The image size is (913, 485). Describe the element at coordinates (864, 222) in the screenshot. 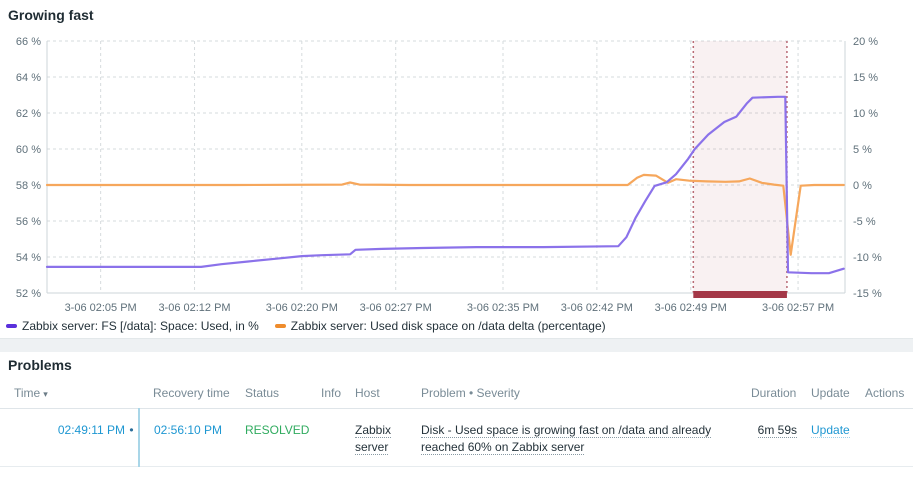

I see `y-right-tick-label: -5 %` at that location.